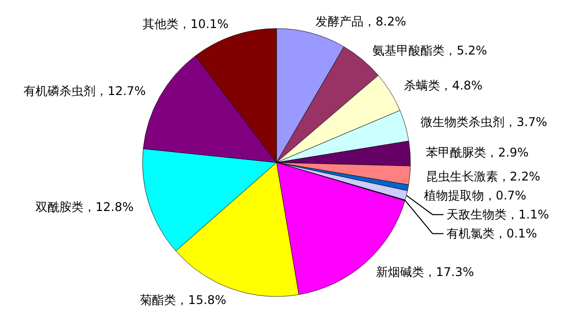 The height and width of the screenshot is (320, 586). What do you see at coordinates (361, 21) in the screenshot?
I see `slice-label: 发酵产品，8.2%` at bounding box center [361, 21].